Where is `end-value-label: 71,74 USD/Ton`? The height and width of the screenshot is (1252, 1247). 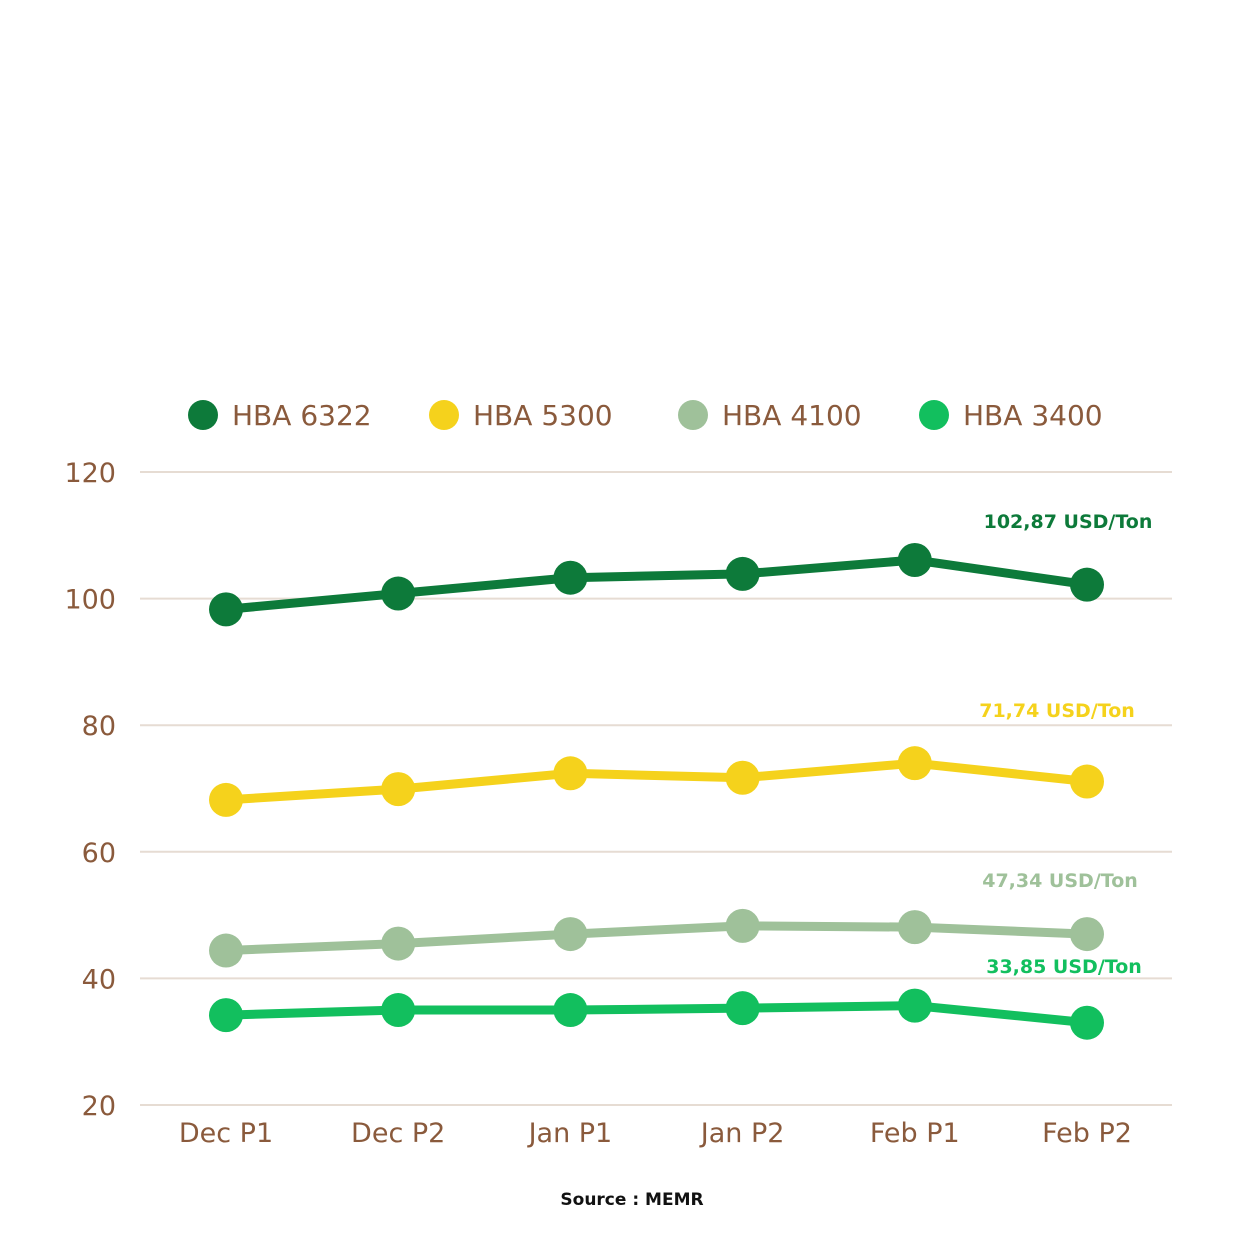 end-value-label: 71,74 USD/Ton is located at coordinates (1057, 711).